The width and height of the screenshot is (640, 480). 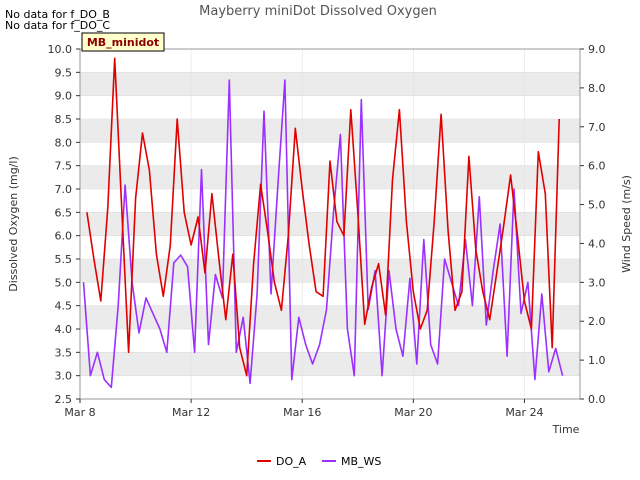 I want to click on y2-tick-label: 5.0, so click(x=597, y=205).